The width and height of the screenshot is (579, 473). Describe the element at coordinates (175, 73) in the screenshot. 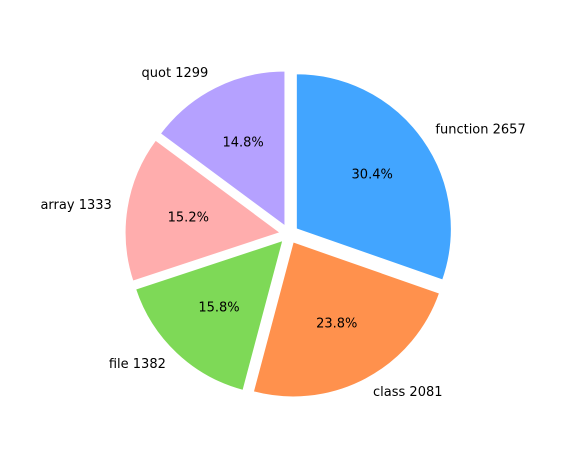

I see `category-label-quot: quot 1299` at that location.